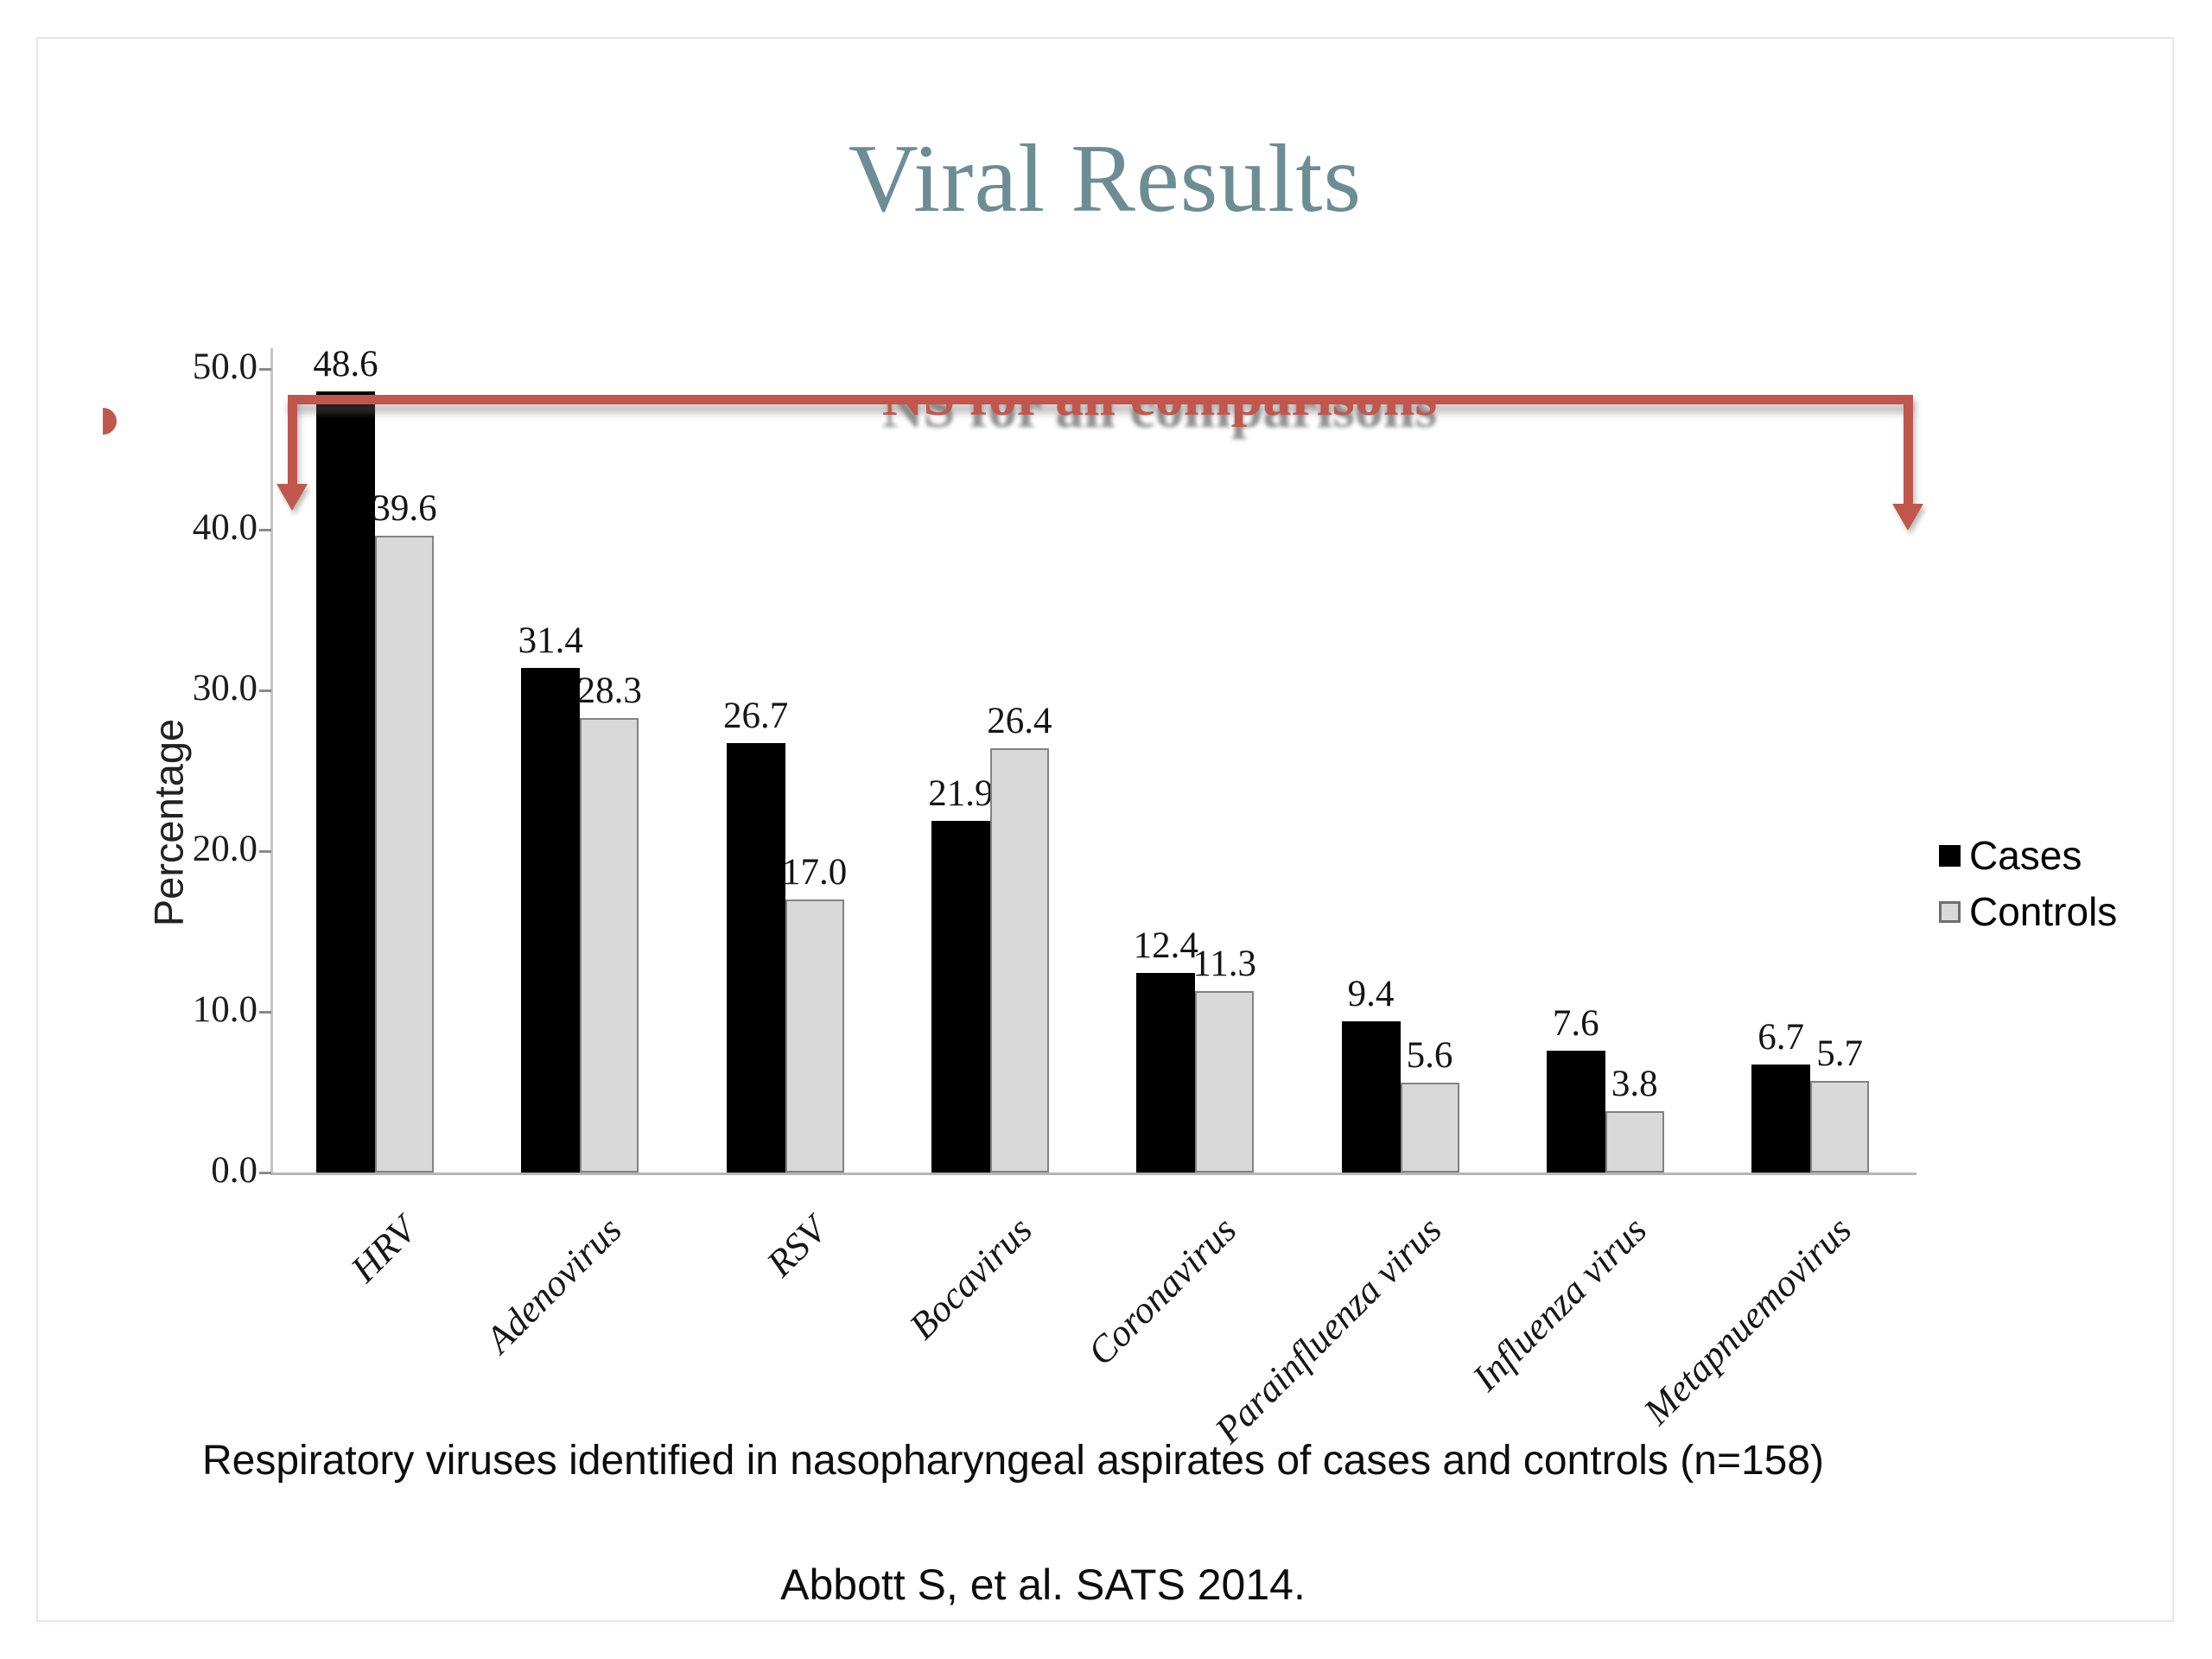 Image resolution: width=2212 pixels, height=1659 pixels. What do you see at coordinates (814, 1036) in the screenshot?
I see `bar-controls-rsv` at bounding box center [814, 1036].